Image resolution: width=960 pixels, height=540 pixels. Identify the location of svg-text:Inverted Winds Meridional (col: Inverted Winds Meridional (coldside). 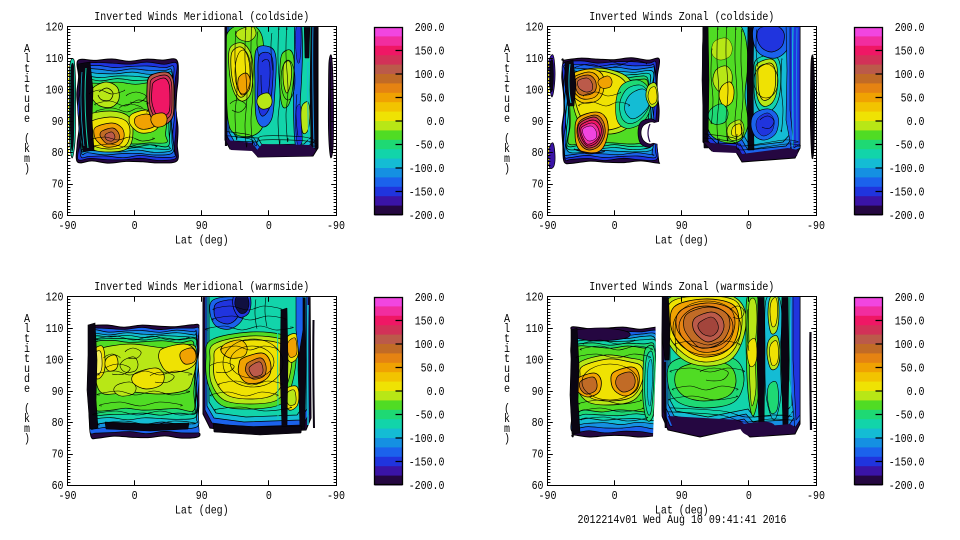
(201, 17).